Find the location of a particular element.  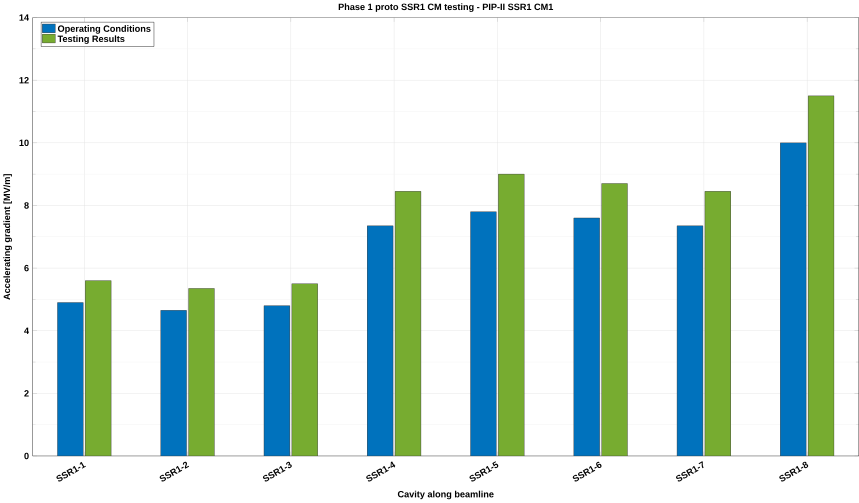

y-tick-label: 0 is located at coordinates (26, 456).